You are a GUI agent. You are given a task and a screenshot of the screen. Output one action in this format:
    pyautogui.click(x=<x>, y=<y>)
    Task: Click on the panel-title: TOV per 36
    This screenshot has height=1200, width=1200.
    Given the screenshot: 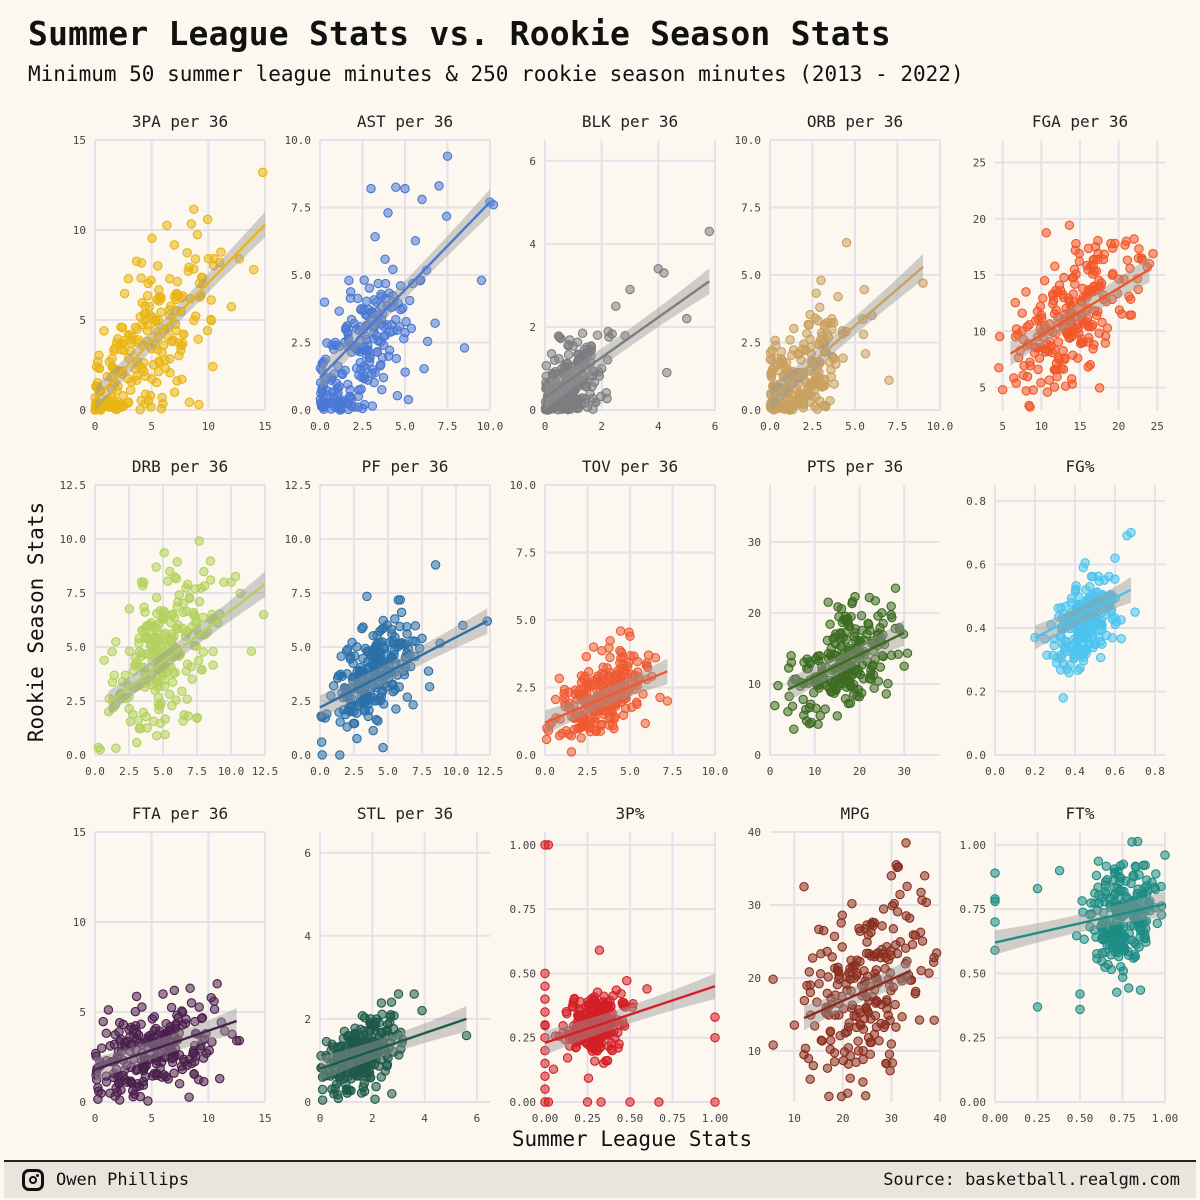 What is the action you would take?
    pyautogui.click(x=630, y=466)
    